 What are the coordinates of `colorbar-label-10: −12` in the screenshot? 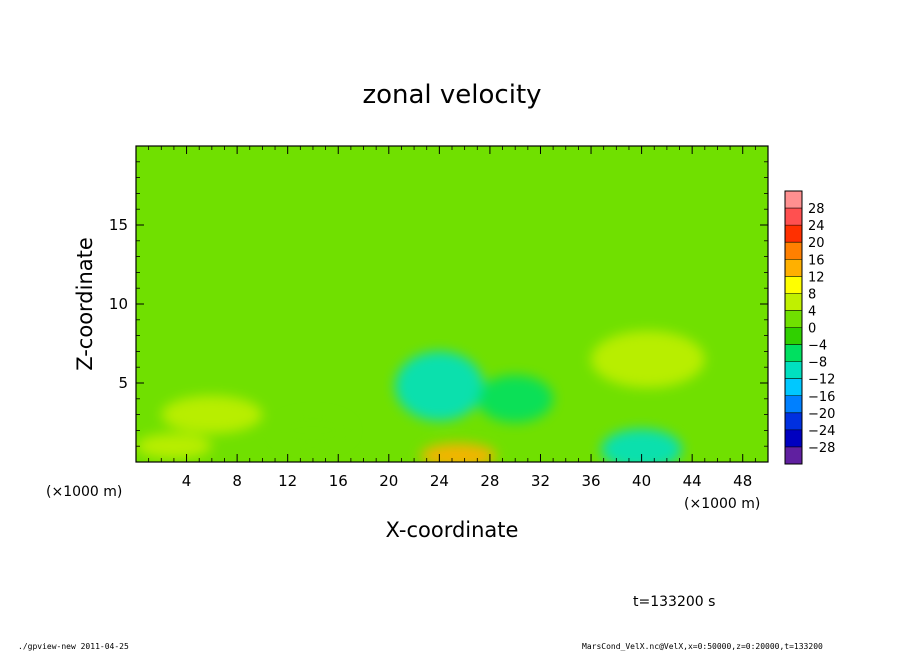 It's located at (821, 380).